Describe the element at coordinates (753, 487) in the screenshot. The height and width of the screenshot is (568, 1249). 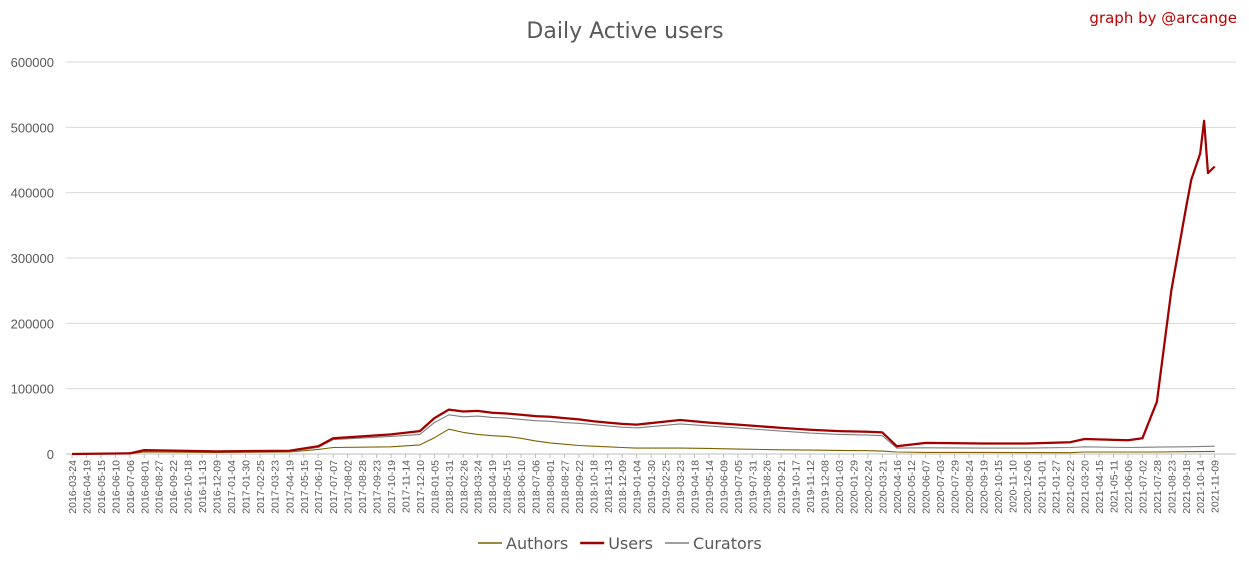
I see `x-tick-label: 2019-07-31` at that location.